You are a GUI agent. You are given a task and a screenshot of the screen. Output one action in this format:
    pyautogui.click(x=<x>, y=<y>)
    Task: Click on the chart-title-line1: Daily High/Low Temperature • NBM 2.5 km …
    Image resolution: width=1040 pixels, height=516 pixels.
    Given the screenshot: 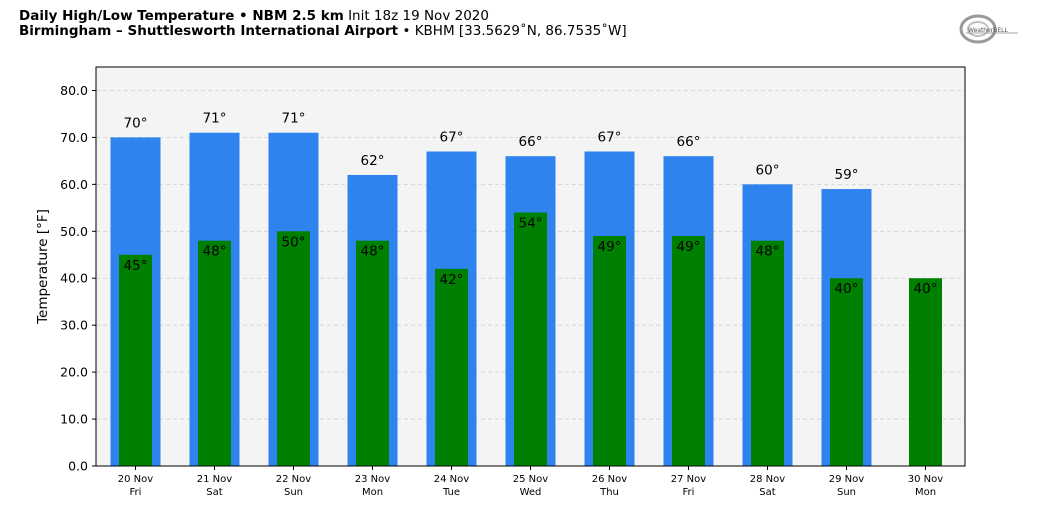 What is the action you would take?
    pyautogui.click(x=254, y=16)
    